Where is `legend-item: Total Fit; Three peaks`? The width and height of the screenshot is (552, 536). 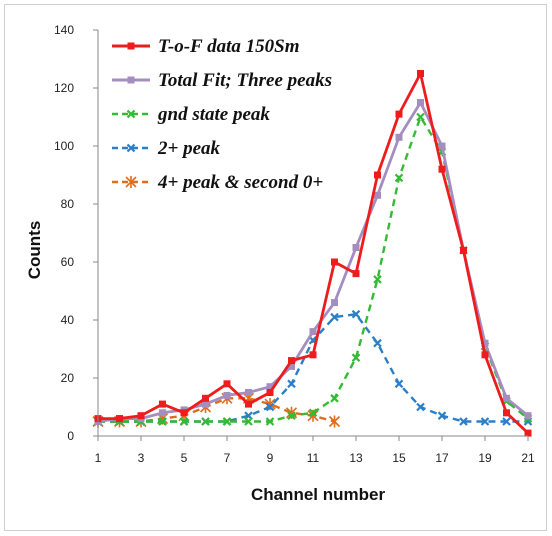
legend-item: Total Fit; Three peaks is located at coordinates (222, 80).